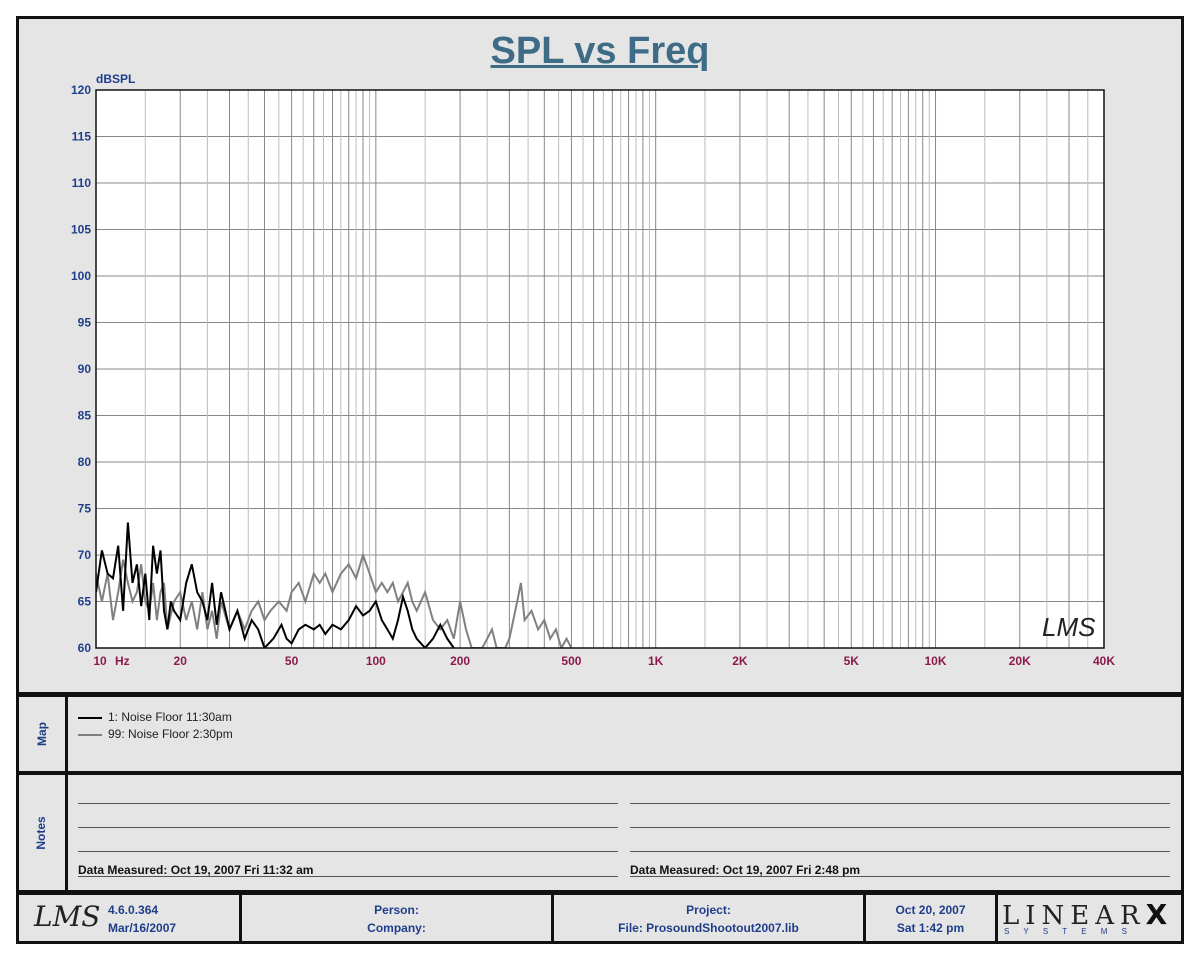 The height and width of the screenshot is (960, 1200). Describe the element at coordinates (930, 910) in the screenshot. I see `report-date: Oct 20, 2007` at that location.